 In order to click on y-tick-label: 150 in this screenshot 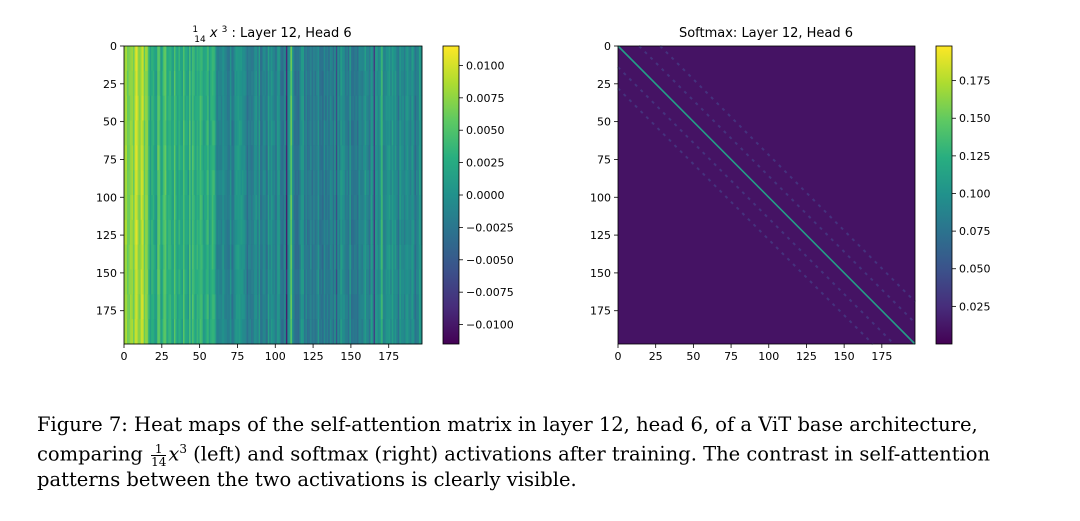, I will do `click(600, 273)`.